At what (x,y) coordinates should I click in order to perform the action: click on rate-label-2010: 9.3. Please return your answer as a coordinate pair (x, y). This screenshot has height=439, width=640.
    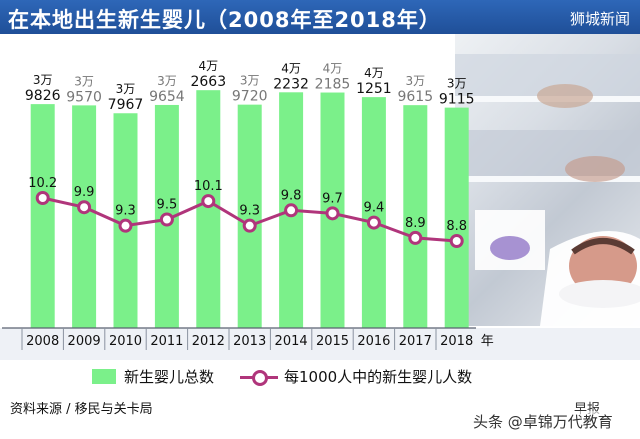
    Looking at the image, I should click on (125, 211).